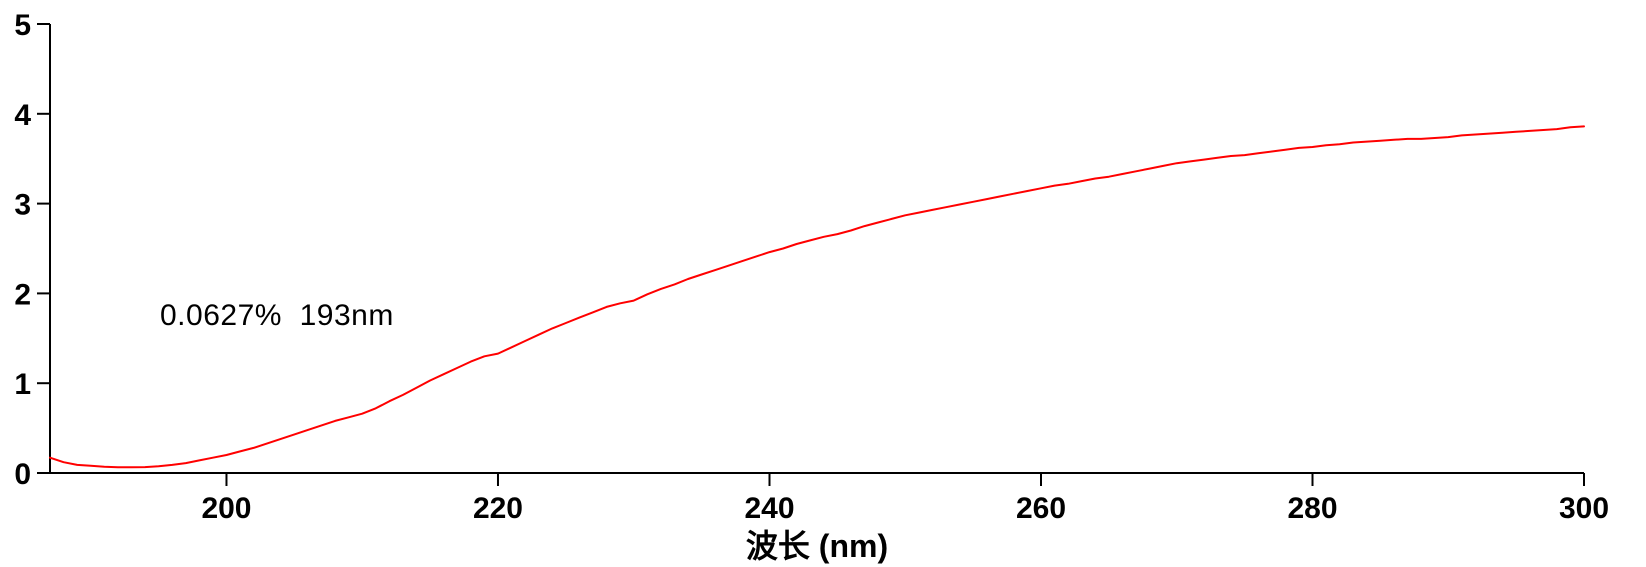 The image size is (1646, 567). What do you see at coordinates (1041, 508) in the screenshot?
I see `x-tick-label: 260` at bounding box center [1041, 508].